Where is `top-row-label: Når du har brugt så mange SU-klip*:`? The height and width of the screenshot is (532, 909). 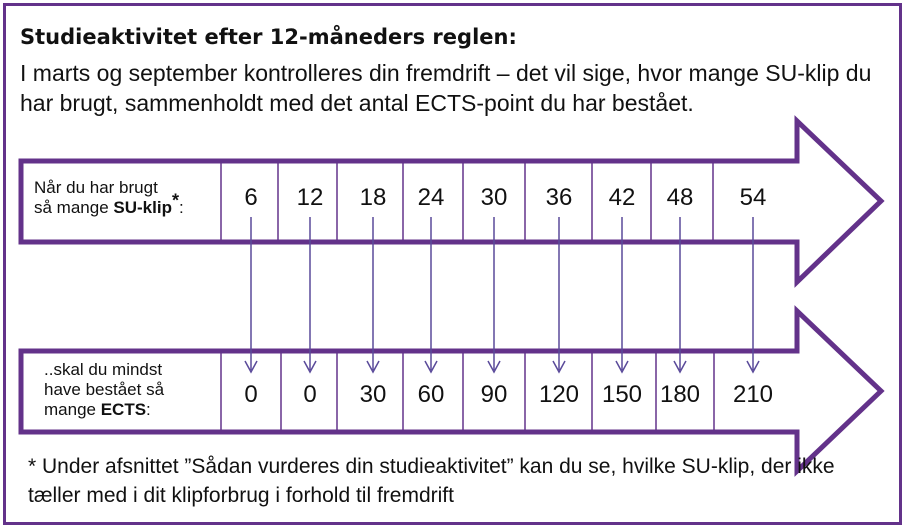
top-row-label: Når du har brugt så mange SU-klip*: is located at coordinates (109, 198).